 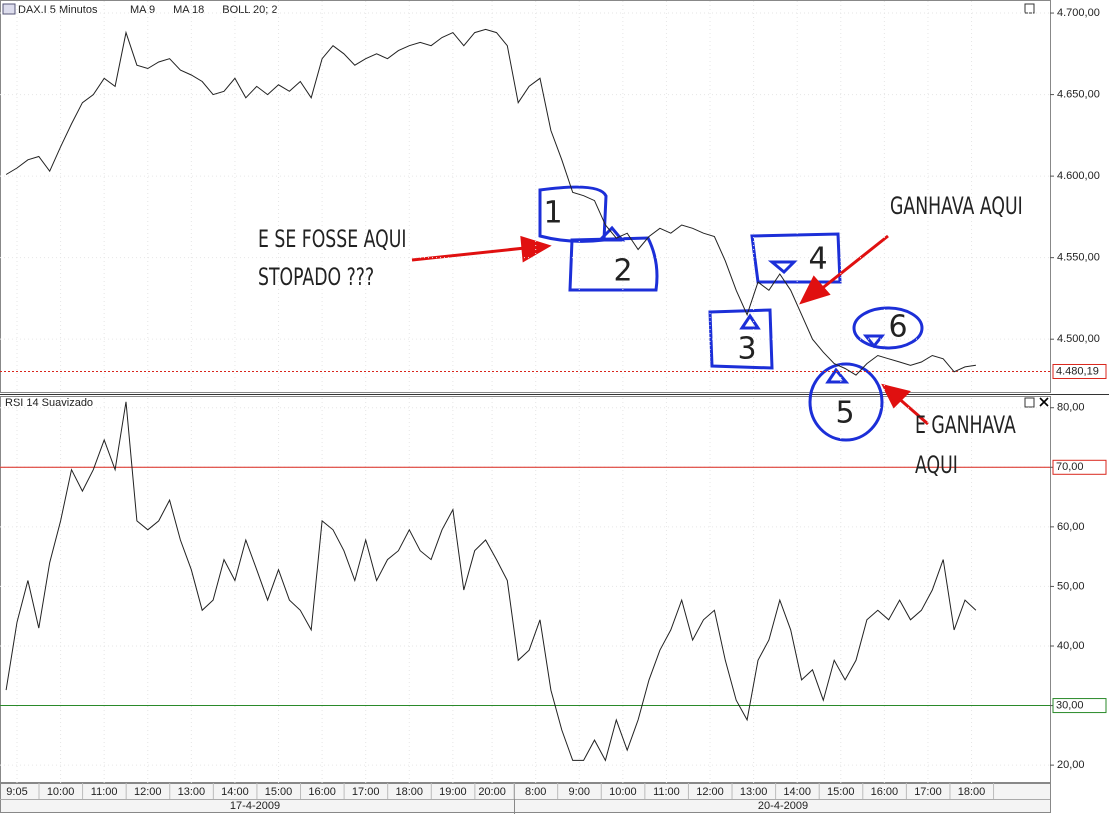 What do you see at coordinates (1078, 94) in the screenshot?
I see `y-tick-label: 4.650,00` at bounding box center [1078, 94].